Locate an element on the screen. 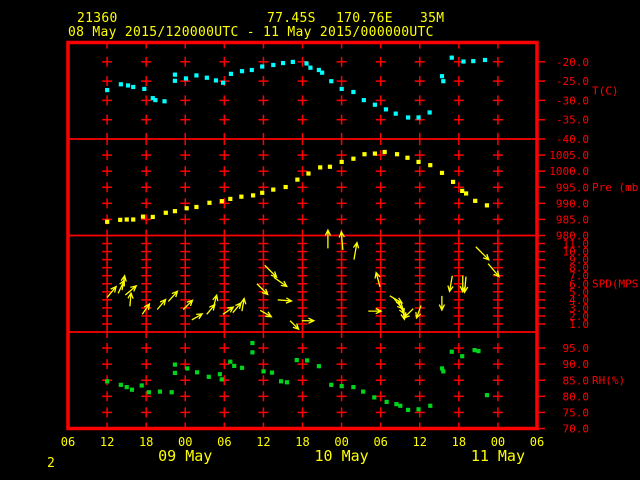  svg-text: 10.0 is located at coordinates (576, 252).